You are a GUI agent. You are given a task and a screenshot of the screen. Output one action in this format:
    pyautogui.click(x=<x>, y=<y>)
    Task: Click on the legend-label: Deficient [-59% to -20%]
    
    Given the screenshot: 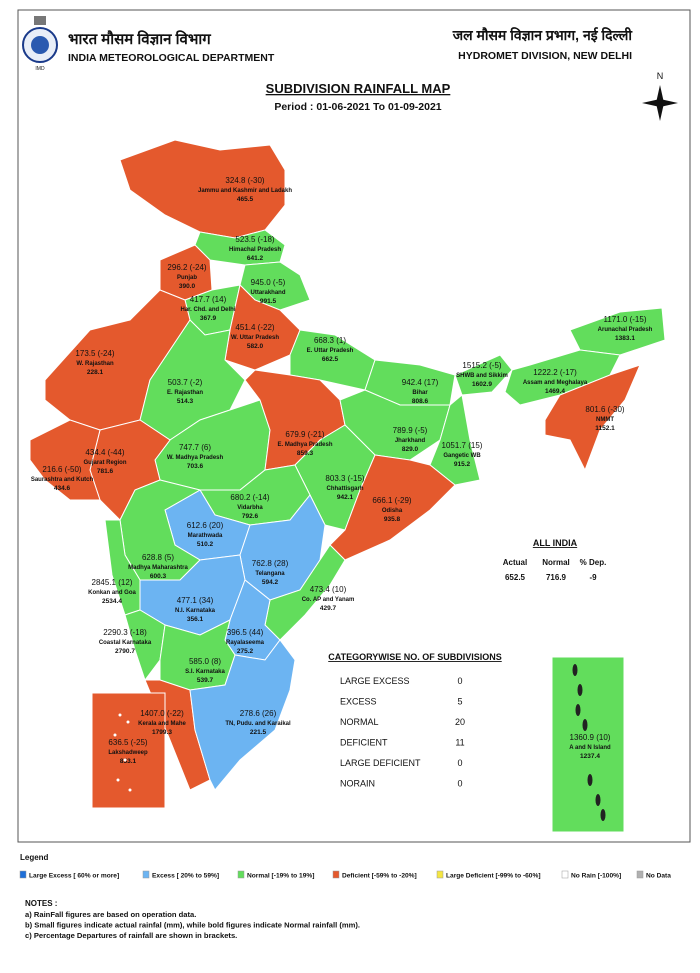 What is the action you would take?
    pyautogui.click(x=379, y=876)
    